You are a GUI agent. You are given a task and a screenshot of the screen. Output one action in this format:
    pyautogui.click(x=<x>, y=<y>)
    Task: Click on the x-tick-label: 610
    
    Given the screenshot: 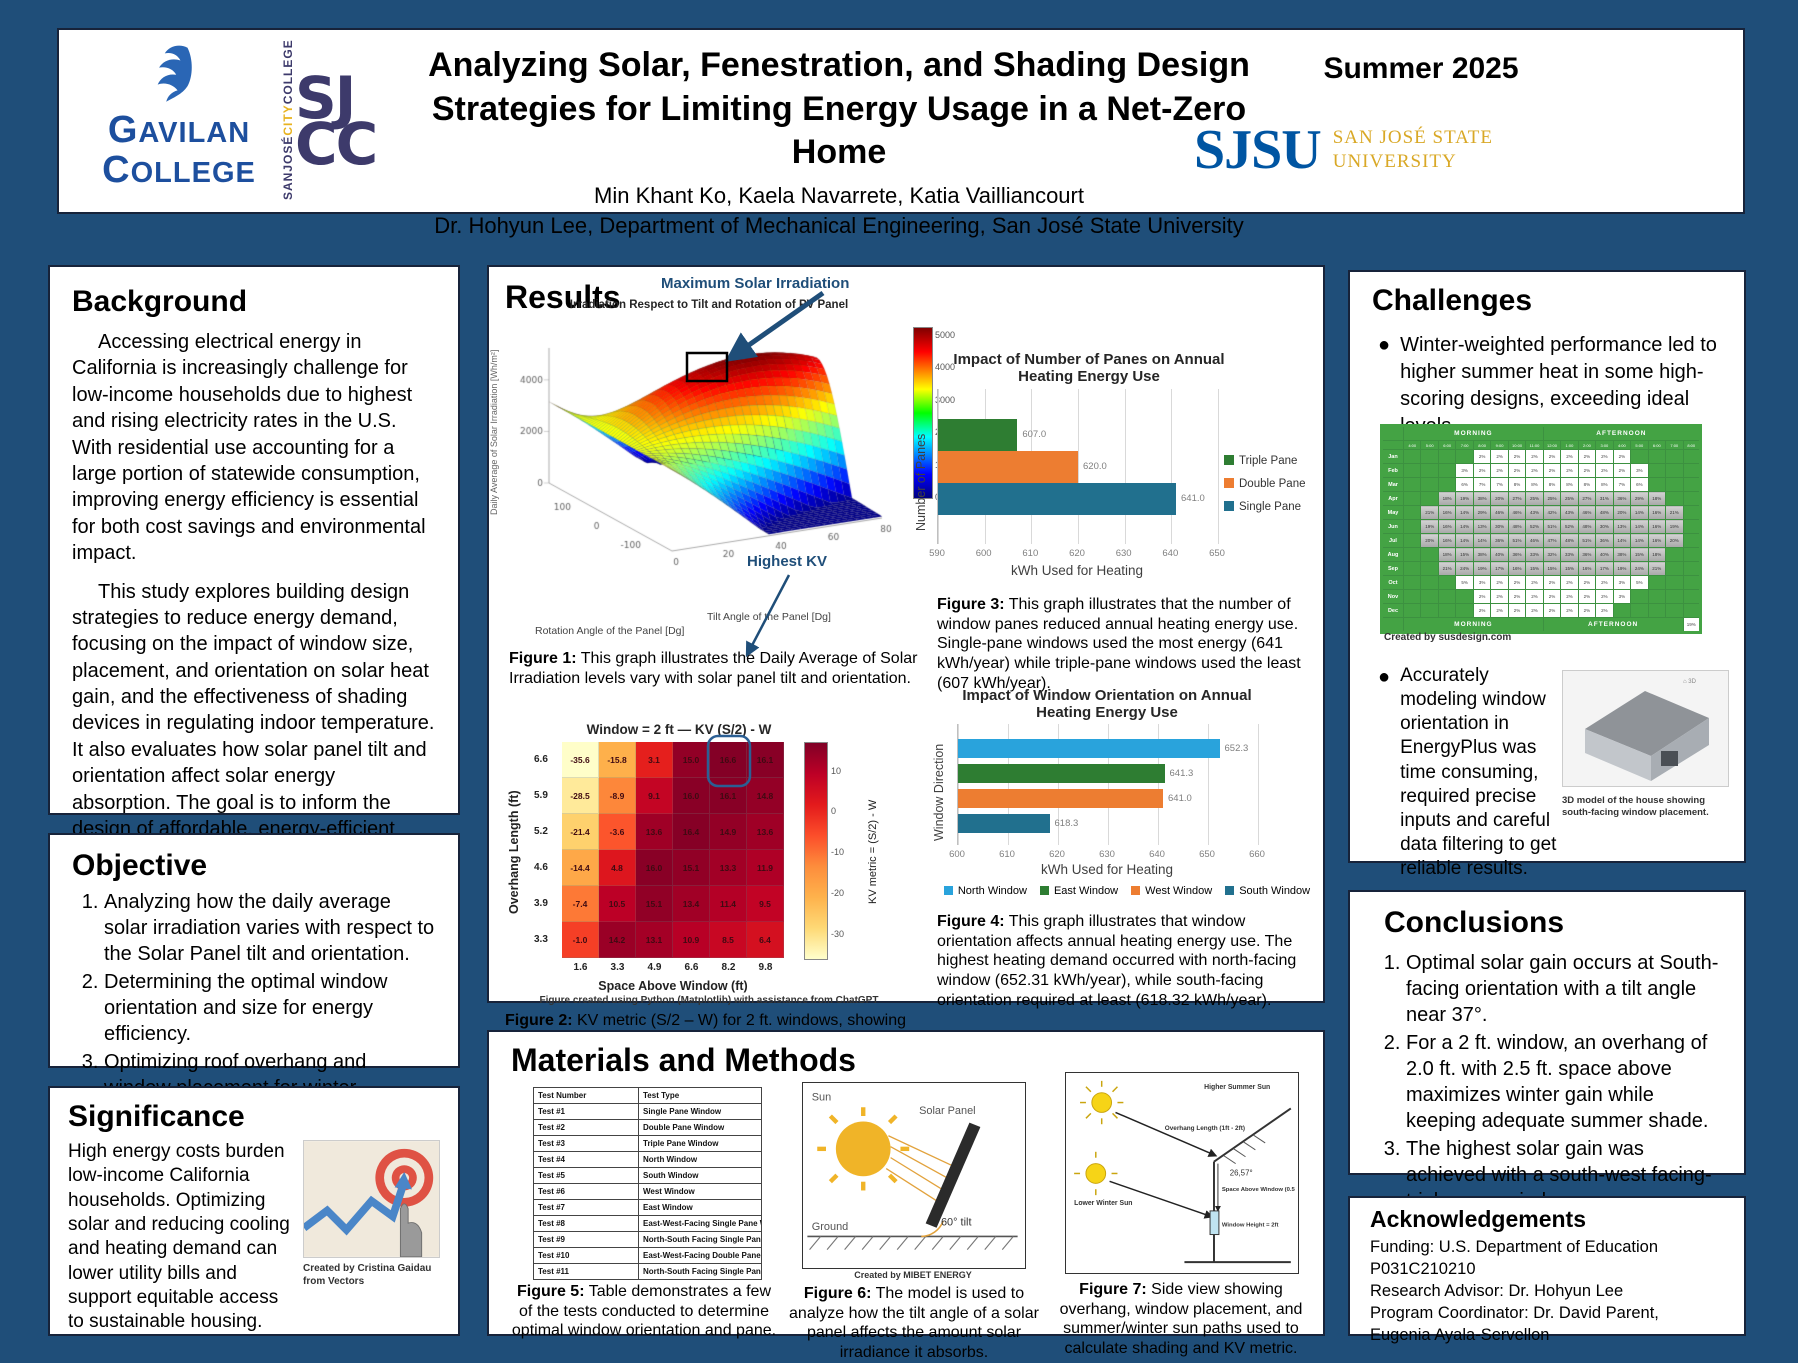 What is the action you would take?
    pyautogui.click(x=1030, y=553)
    